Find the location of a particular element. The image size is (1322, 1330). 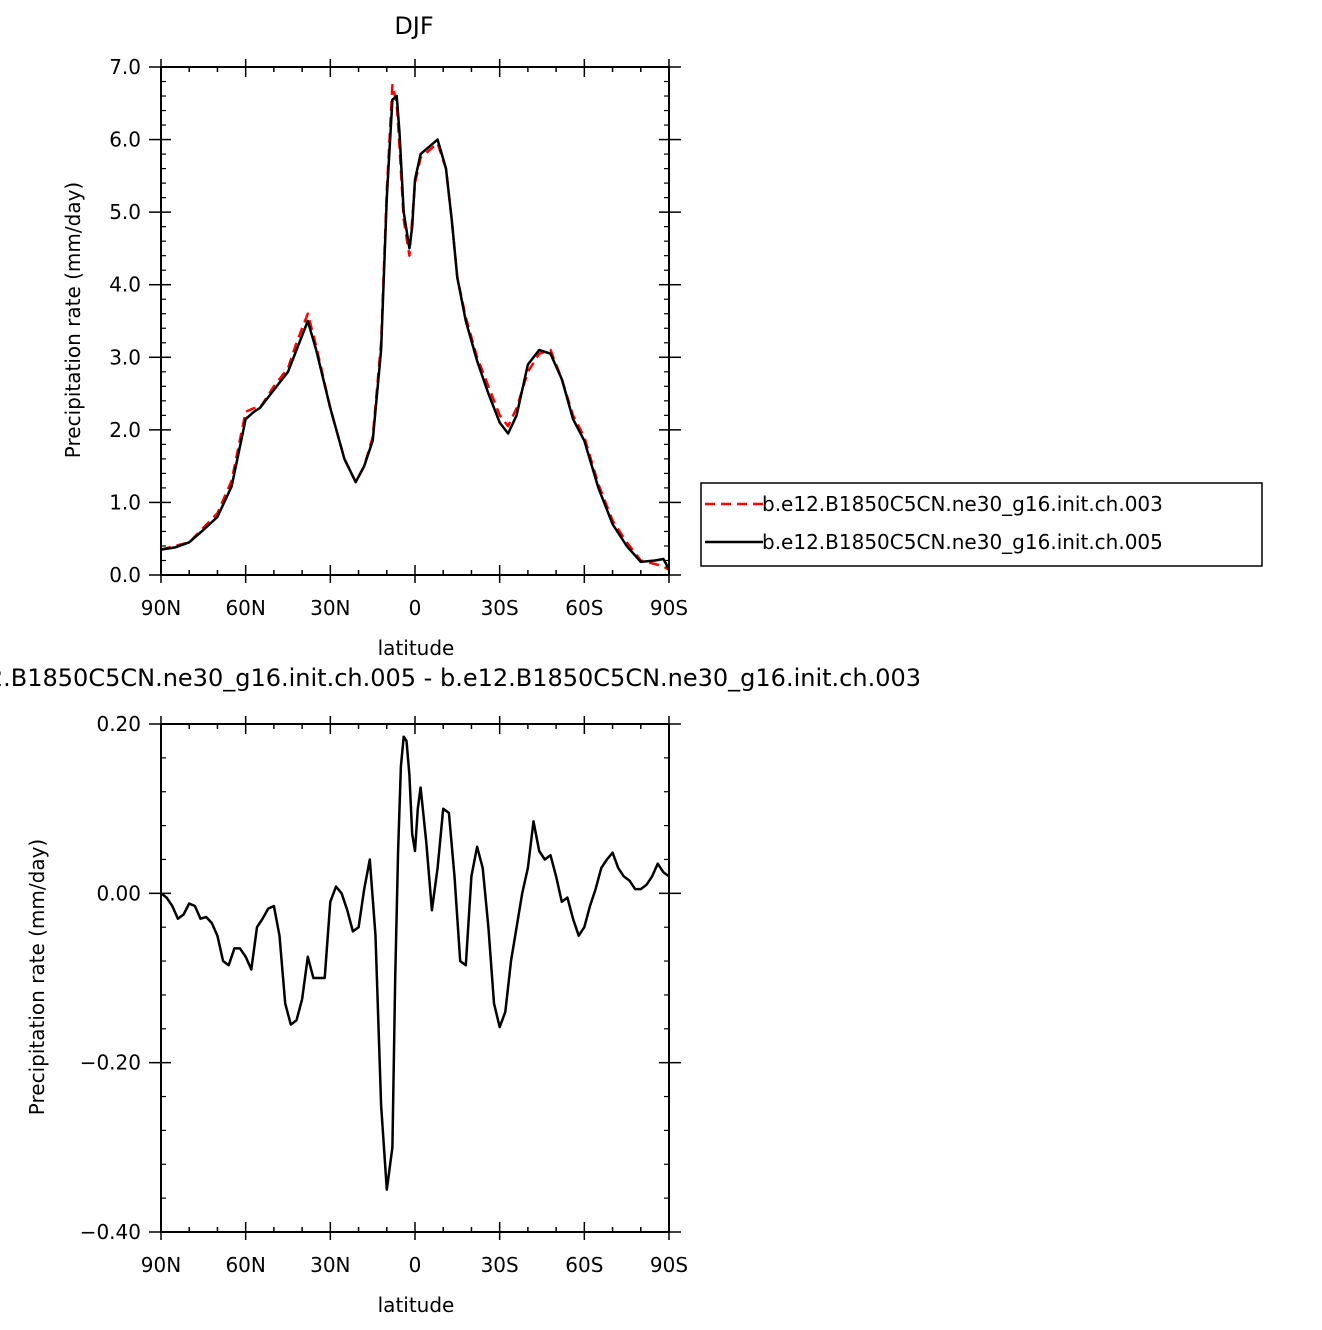

x-tick-label-1-6: 90S is located at coordinates (669, 1265).